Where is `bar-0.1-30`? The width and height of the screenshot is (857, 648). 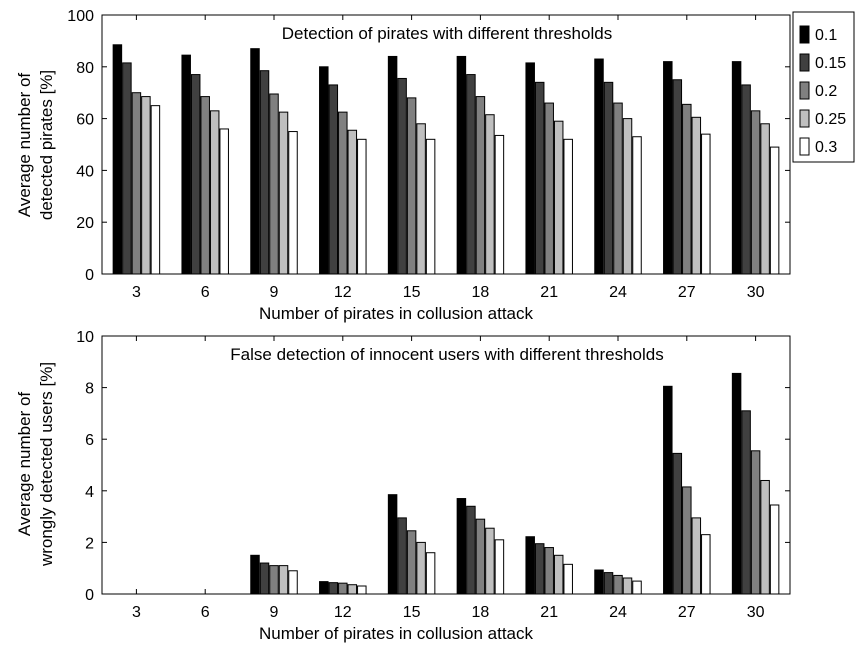
bar-0.1-30 is located at coordinates (736, 483).